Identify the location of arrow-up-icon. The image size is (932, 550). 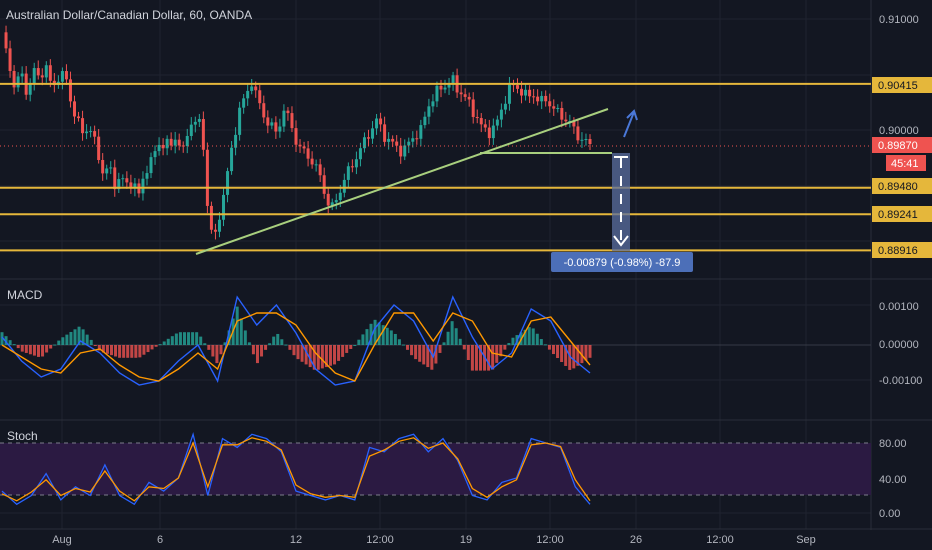
(630, 123).